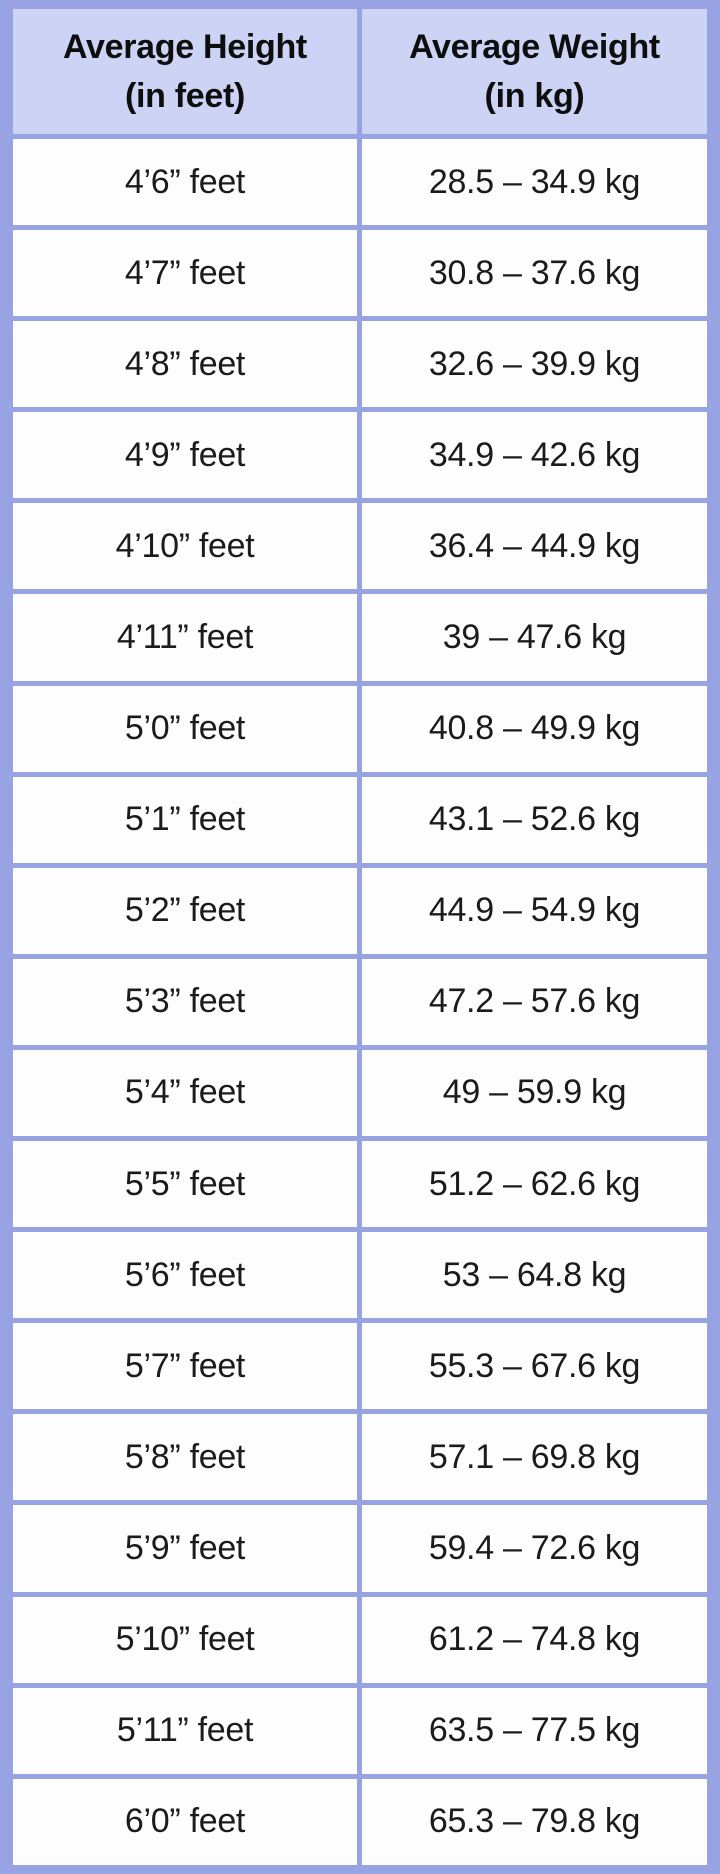  I want to click on height-cell: 5’3” feet, so click(185, 1001).